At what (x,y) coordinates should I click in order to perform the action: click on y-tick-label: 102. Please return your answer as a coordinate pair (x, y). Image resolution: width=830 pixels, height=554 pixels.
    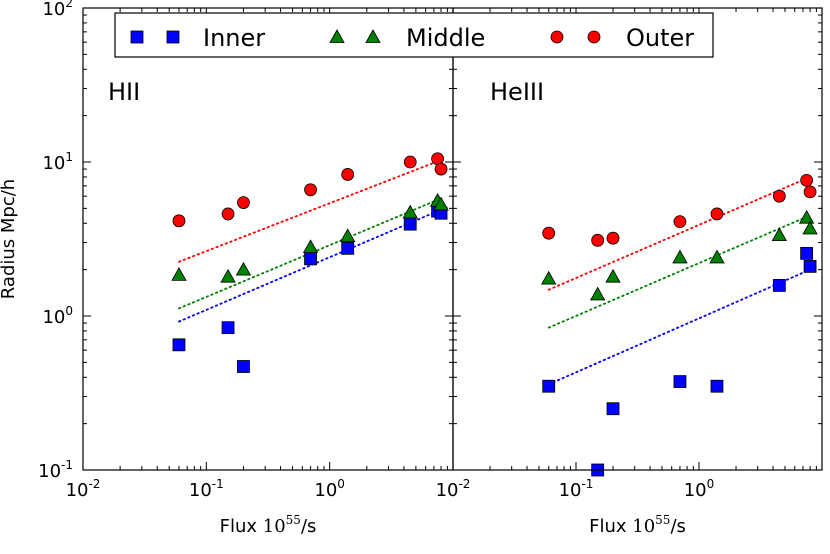
    Looking at the image, I should click on (57, 10).